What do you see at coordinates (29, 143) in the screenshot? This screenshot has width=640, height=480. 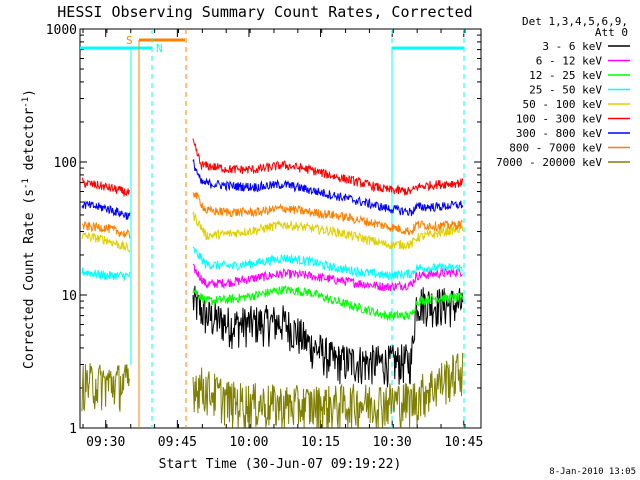 I see `y-axis-label-part: detector` at bounding box center [29, 143].